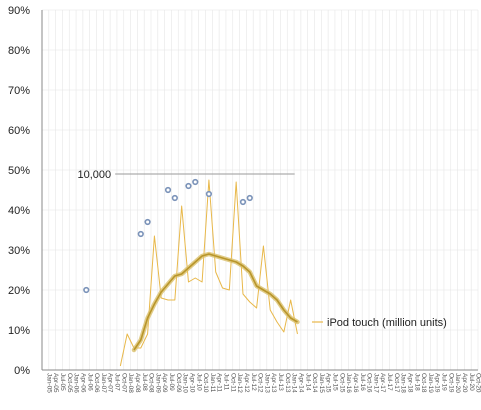 This screenshot has height=410, width=481. What do you see at coordinates (19, 211) in the screenshot?
I see `y-tick-label: 40%` at bounding box center [19, 211].